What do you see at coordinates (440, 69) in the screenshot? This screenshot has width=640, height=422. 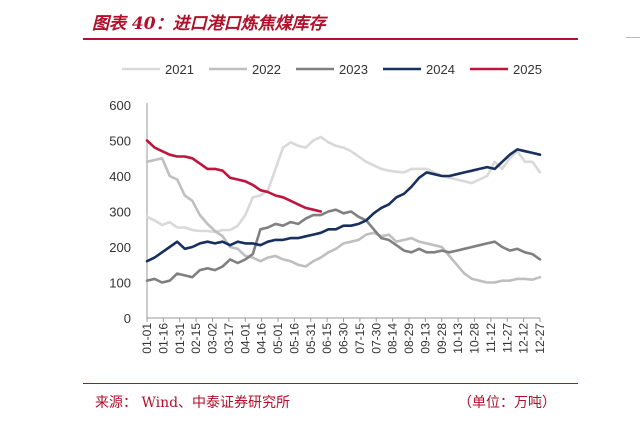 I see `legend-label-2024: 2024` at bounding box center [440, 69].